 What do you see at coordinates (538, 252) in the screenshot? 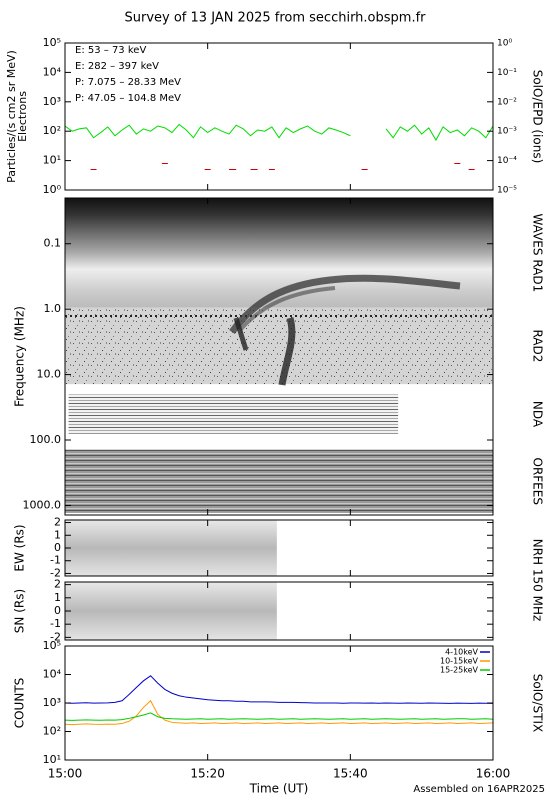
I see `band-label: WAVES RAD1` at bounding box center [538, 252].